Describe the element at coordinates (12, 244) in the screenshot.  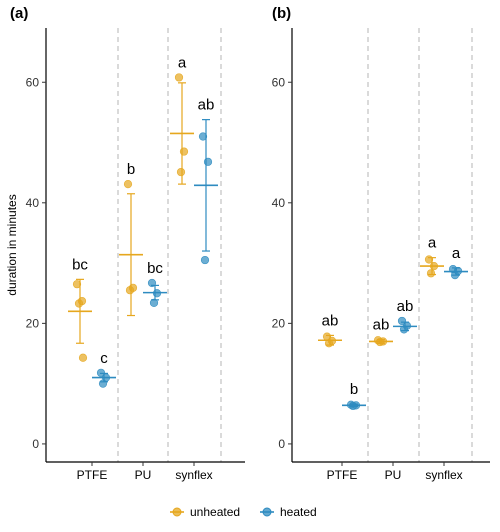
I see `y-axis-label: duration in minutes` at that location.